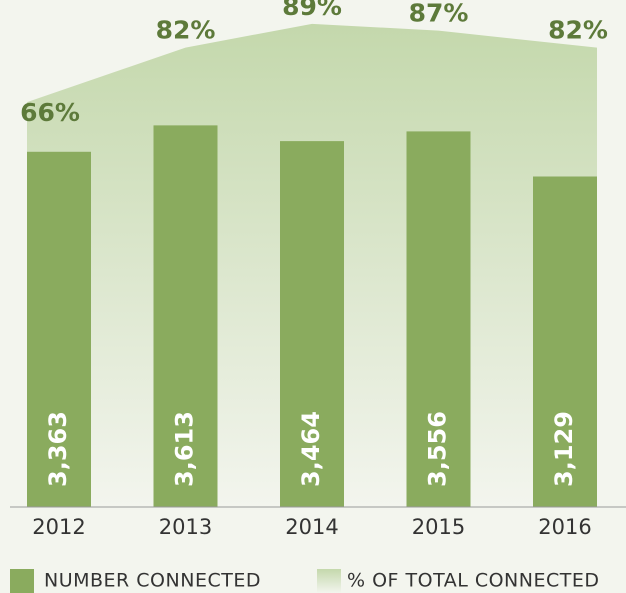  Describe the element at coordinates (564, 449) in the screenshot. I see `bar-value-label: 3,129` at that location.